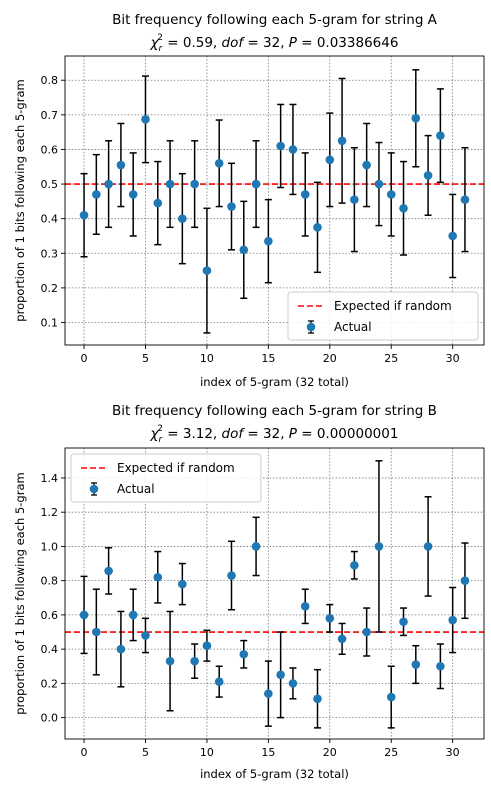 The width and height of the screenshot is (491, 792). What do you see at coordinates (192, 43) in the screenshot?
I see `subtitle-part-rest1: = 0.59,` at bounding box center [192, 43].